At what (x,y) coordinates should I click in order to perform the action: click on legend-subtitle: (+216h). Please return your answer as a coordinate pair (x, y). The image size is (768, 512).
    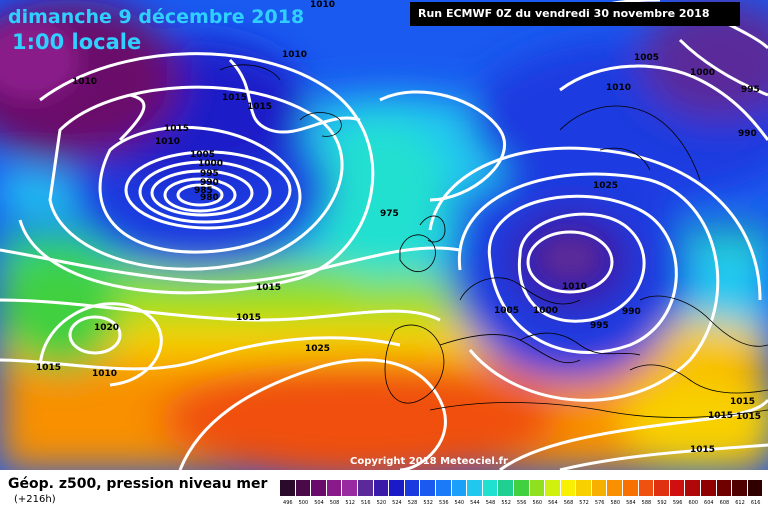
    Looking at the image, I should click on (35, 499).